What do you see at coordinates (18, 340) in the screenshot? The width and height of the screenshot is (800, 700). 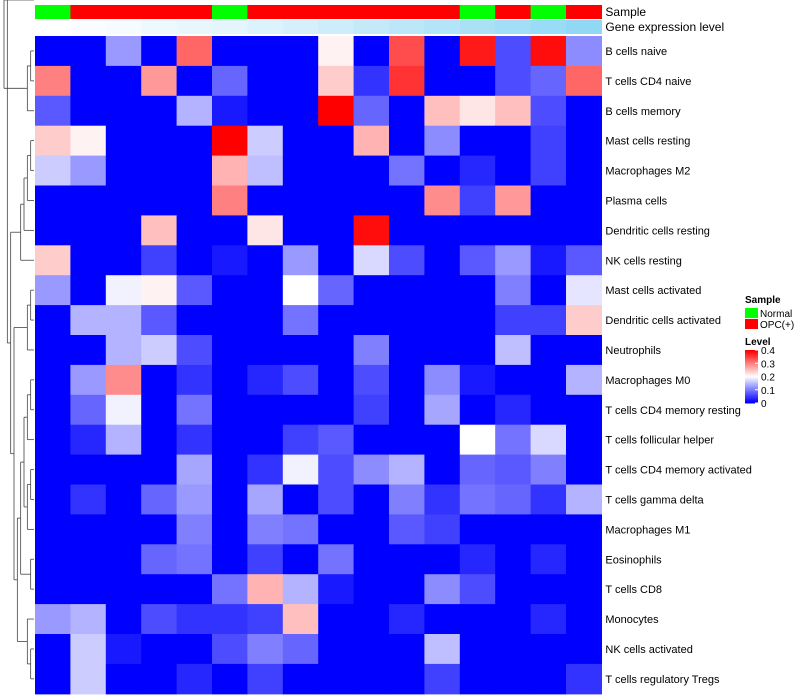 I see `row-dendrogram` at bounding box center [18, 340].